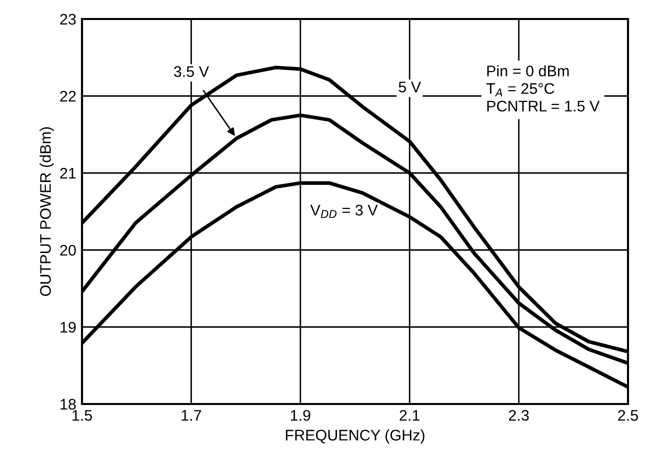 The image size is (650, 470). I want to click on y-tick-label: 21, so click(68, 173).